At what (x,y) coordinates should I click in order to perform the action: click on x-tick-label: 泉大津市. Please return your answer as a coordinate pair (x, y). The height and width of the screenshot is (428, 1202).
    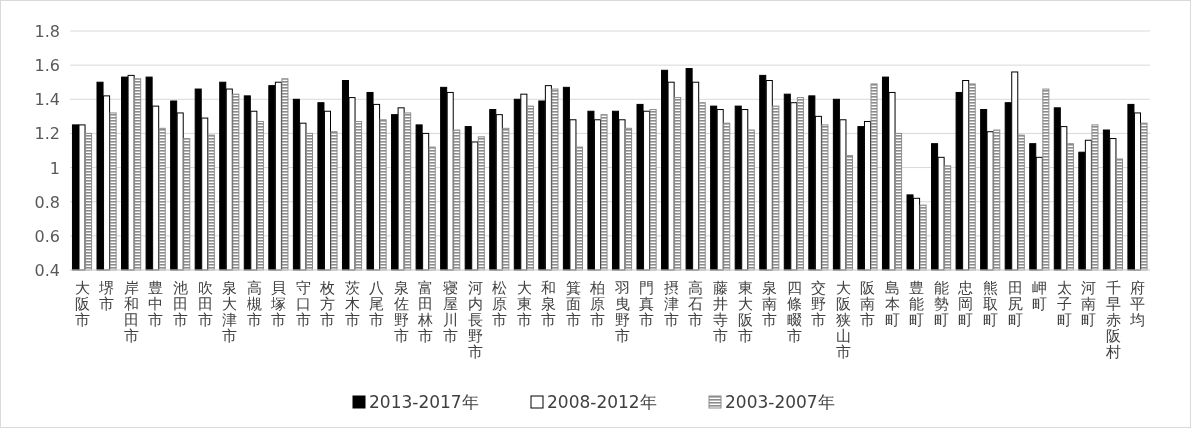
    Looking at the image, I should click on (230, 312).